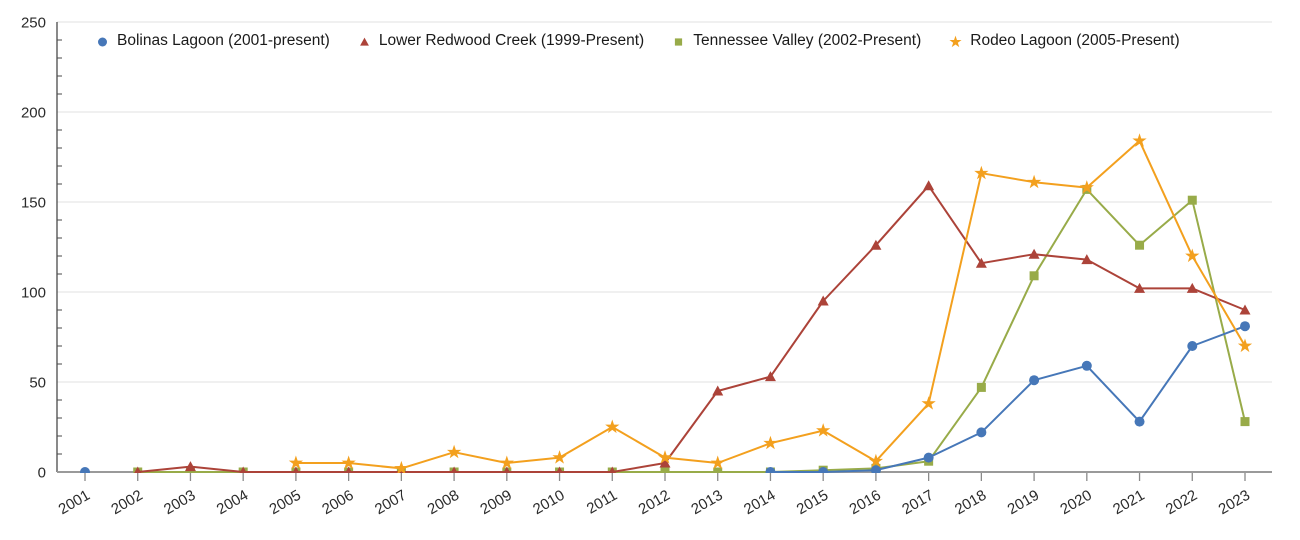  Describe the element at coordinates (602, 502) in the screenshot. I see `x-tick-label: 2011` at that location.